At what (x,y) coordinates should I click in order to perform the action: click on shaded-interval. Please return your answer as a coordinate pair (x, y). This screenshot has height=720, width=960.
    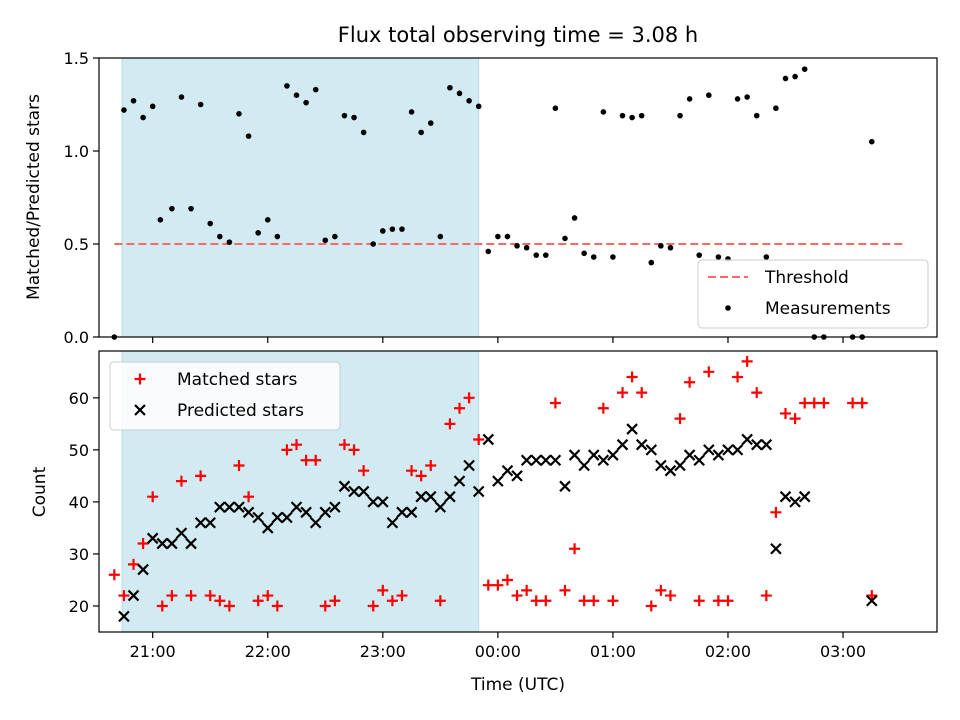
    Looking at the image, I should click on (300, 197).